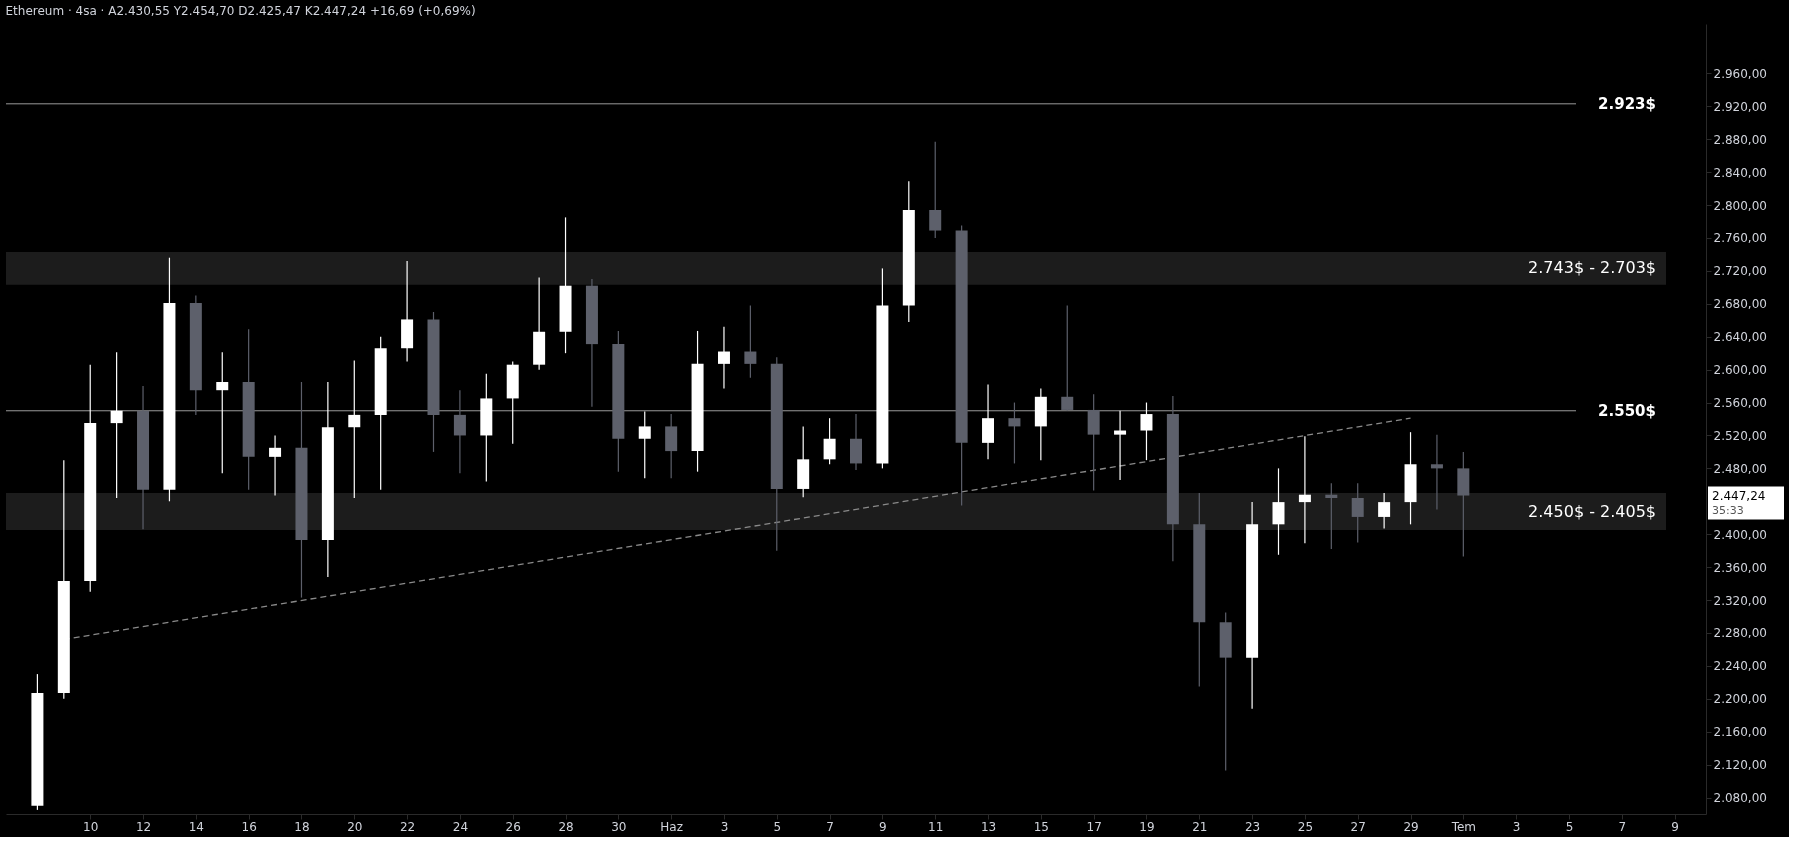 This screenshot has width=1813, height=863. Describe the element at coordinates (1740, 633) in the screenshot. I see `y-tick-label: 2.280,00` at that location.